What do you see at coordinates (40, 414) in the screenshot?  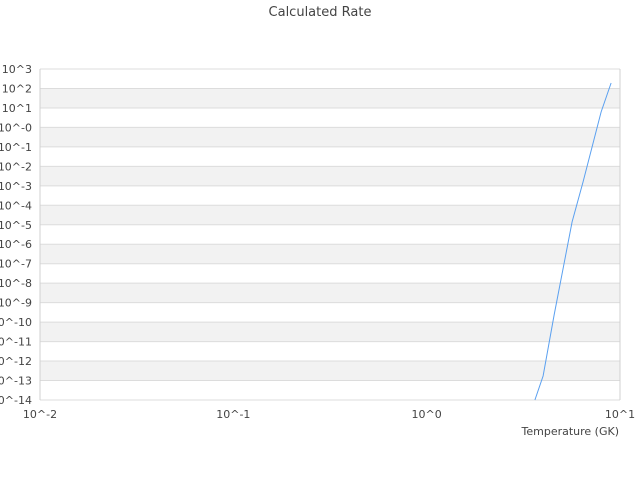 I see `x-tick-label: 10^-2` at bounding box center [40, 414].